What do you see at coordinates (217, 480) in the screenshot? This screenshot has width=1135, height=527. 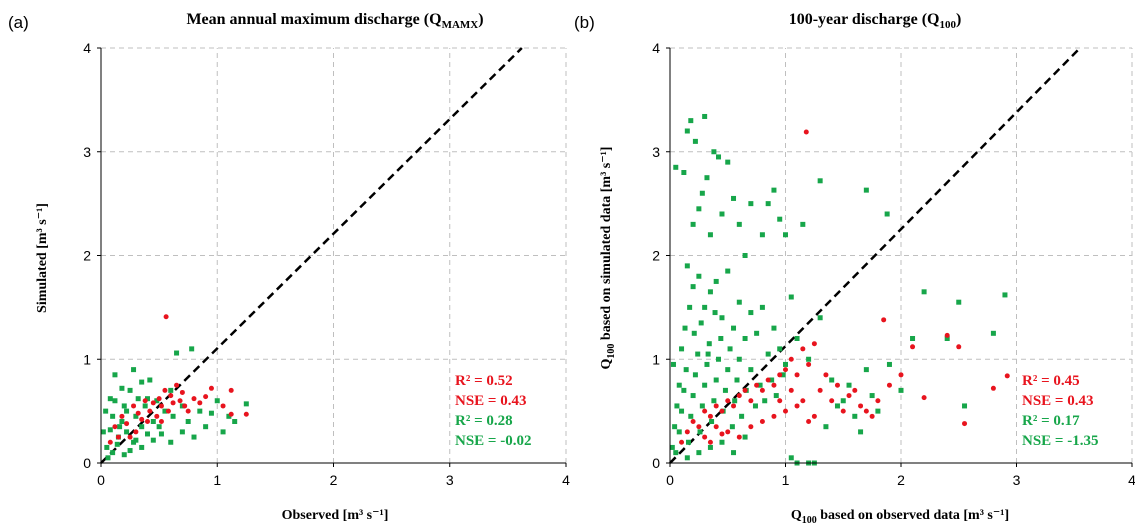 I see `x-tick-label: 1` at bounding box center [217, 480].